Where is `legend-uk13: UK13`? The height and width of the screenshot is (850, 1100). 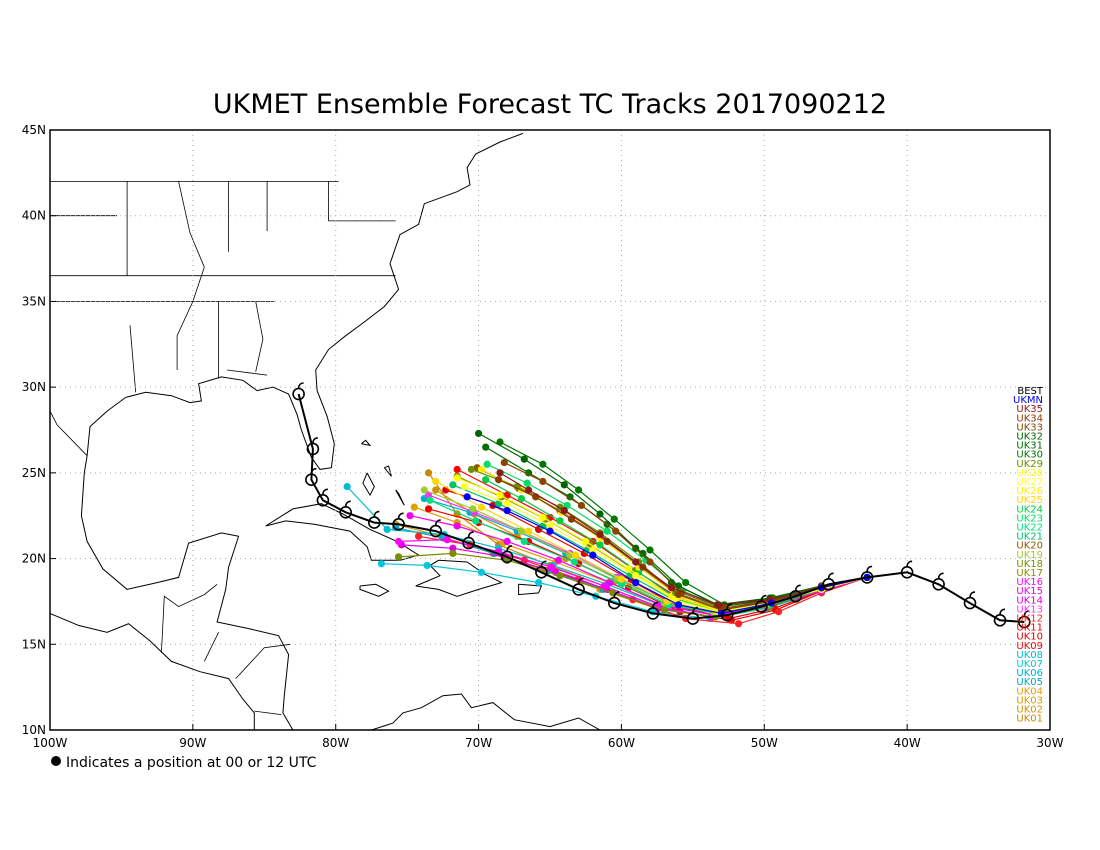 legend-uk13: UK13 is located at coordinates (1029, 609).